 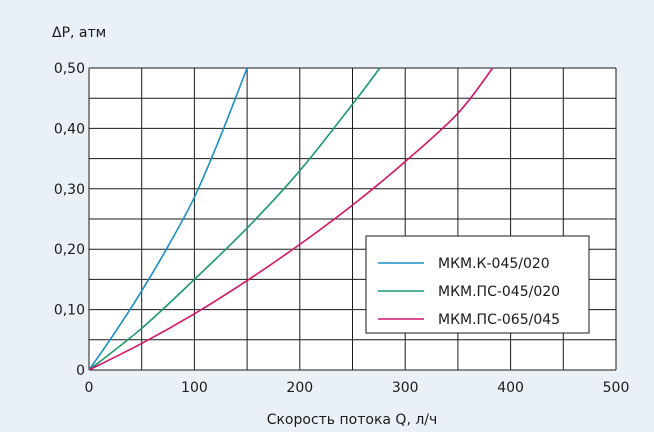 What do you see at coordinates (69, 250) in the screenshot?
I see `y-tick-label: 0,20` at bounding box center [69, 250].